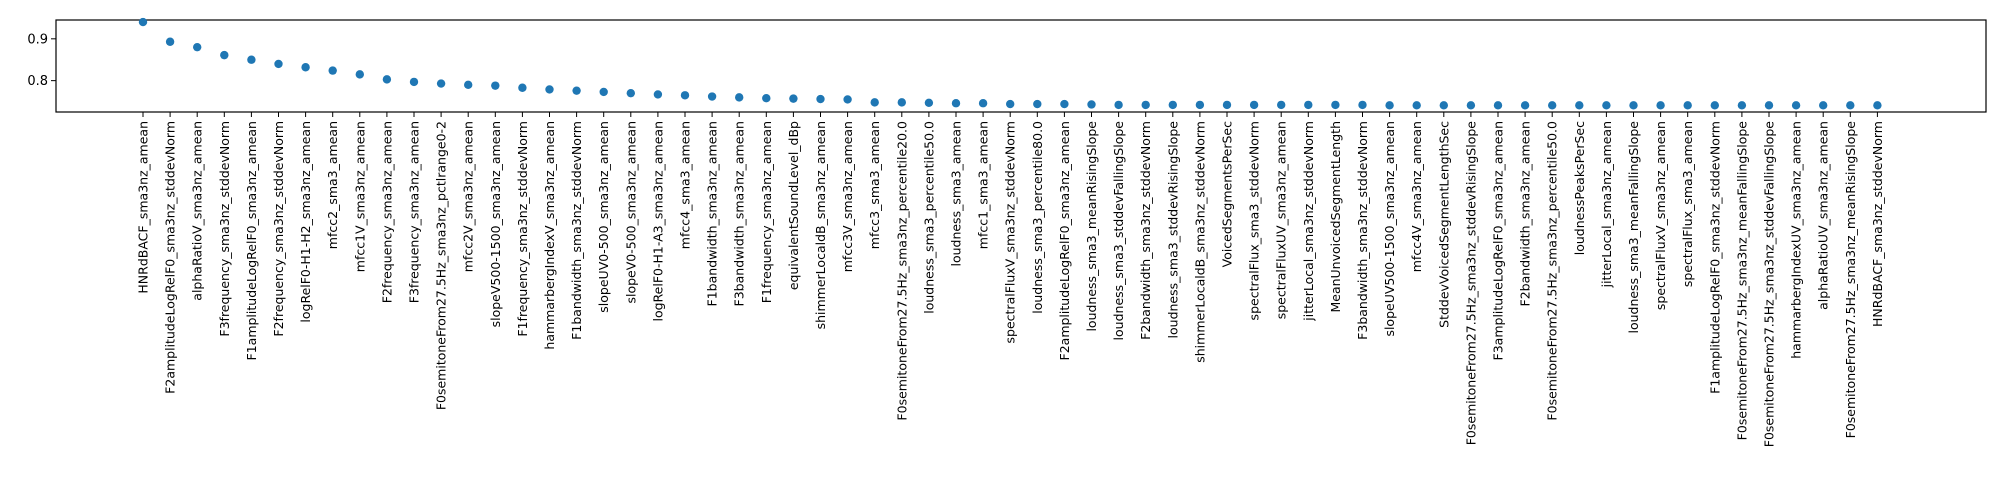  What do you see at coordinates (630, 212) in the screenshot?
I see `x-tick-label: slopeV0-500_sma3nz_amean` at bounding box center [630, 212].